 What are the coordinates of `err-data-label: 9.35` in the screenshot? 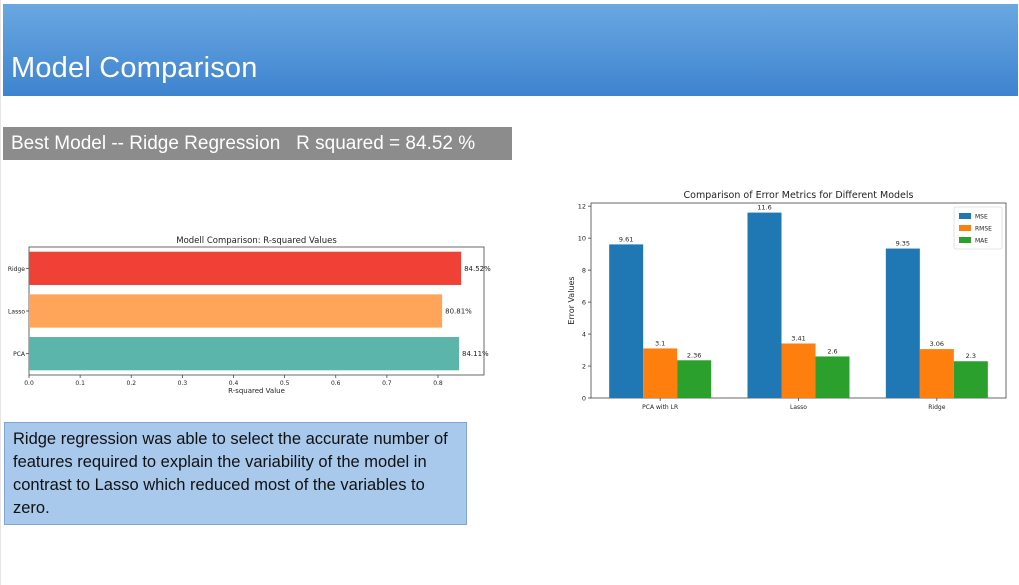 It's located at (903, 244).